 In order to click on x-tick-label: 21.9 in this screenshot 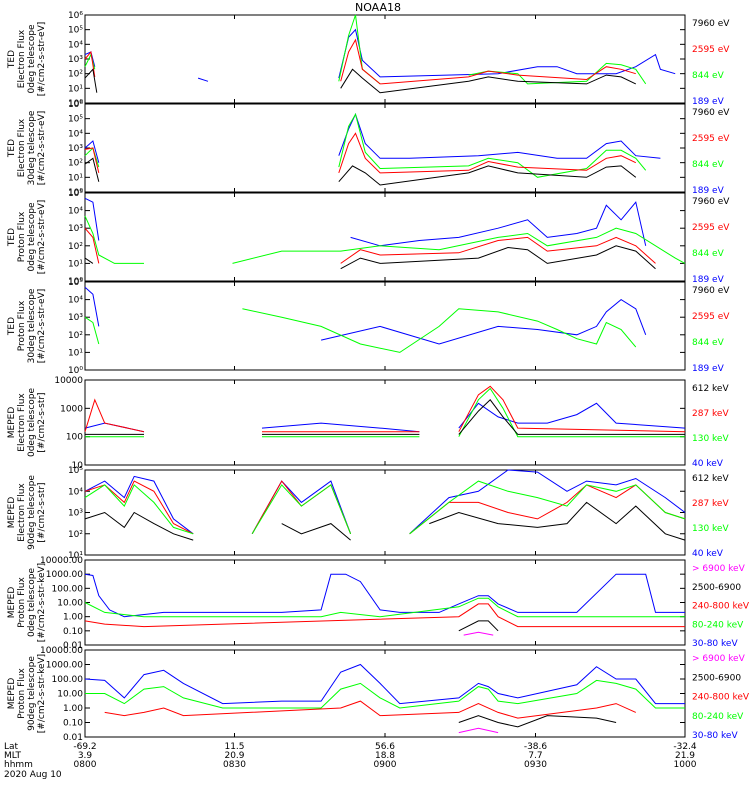, I will do `click(685, 756)`.